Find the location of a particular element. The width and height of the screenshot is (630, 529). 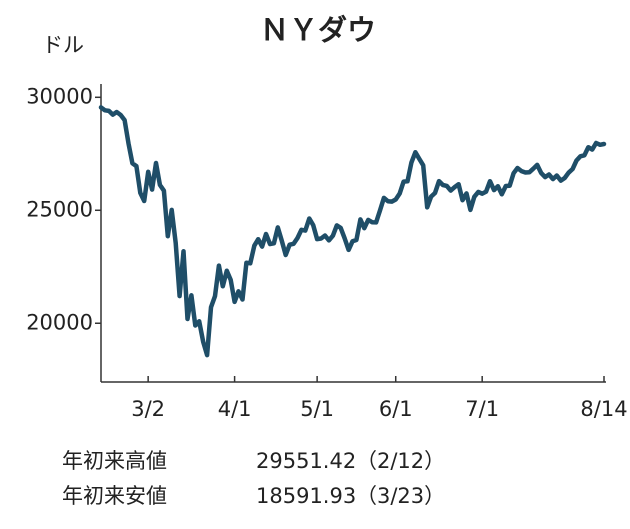

y-unit: ドル is located at coordinates (63, 45).